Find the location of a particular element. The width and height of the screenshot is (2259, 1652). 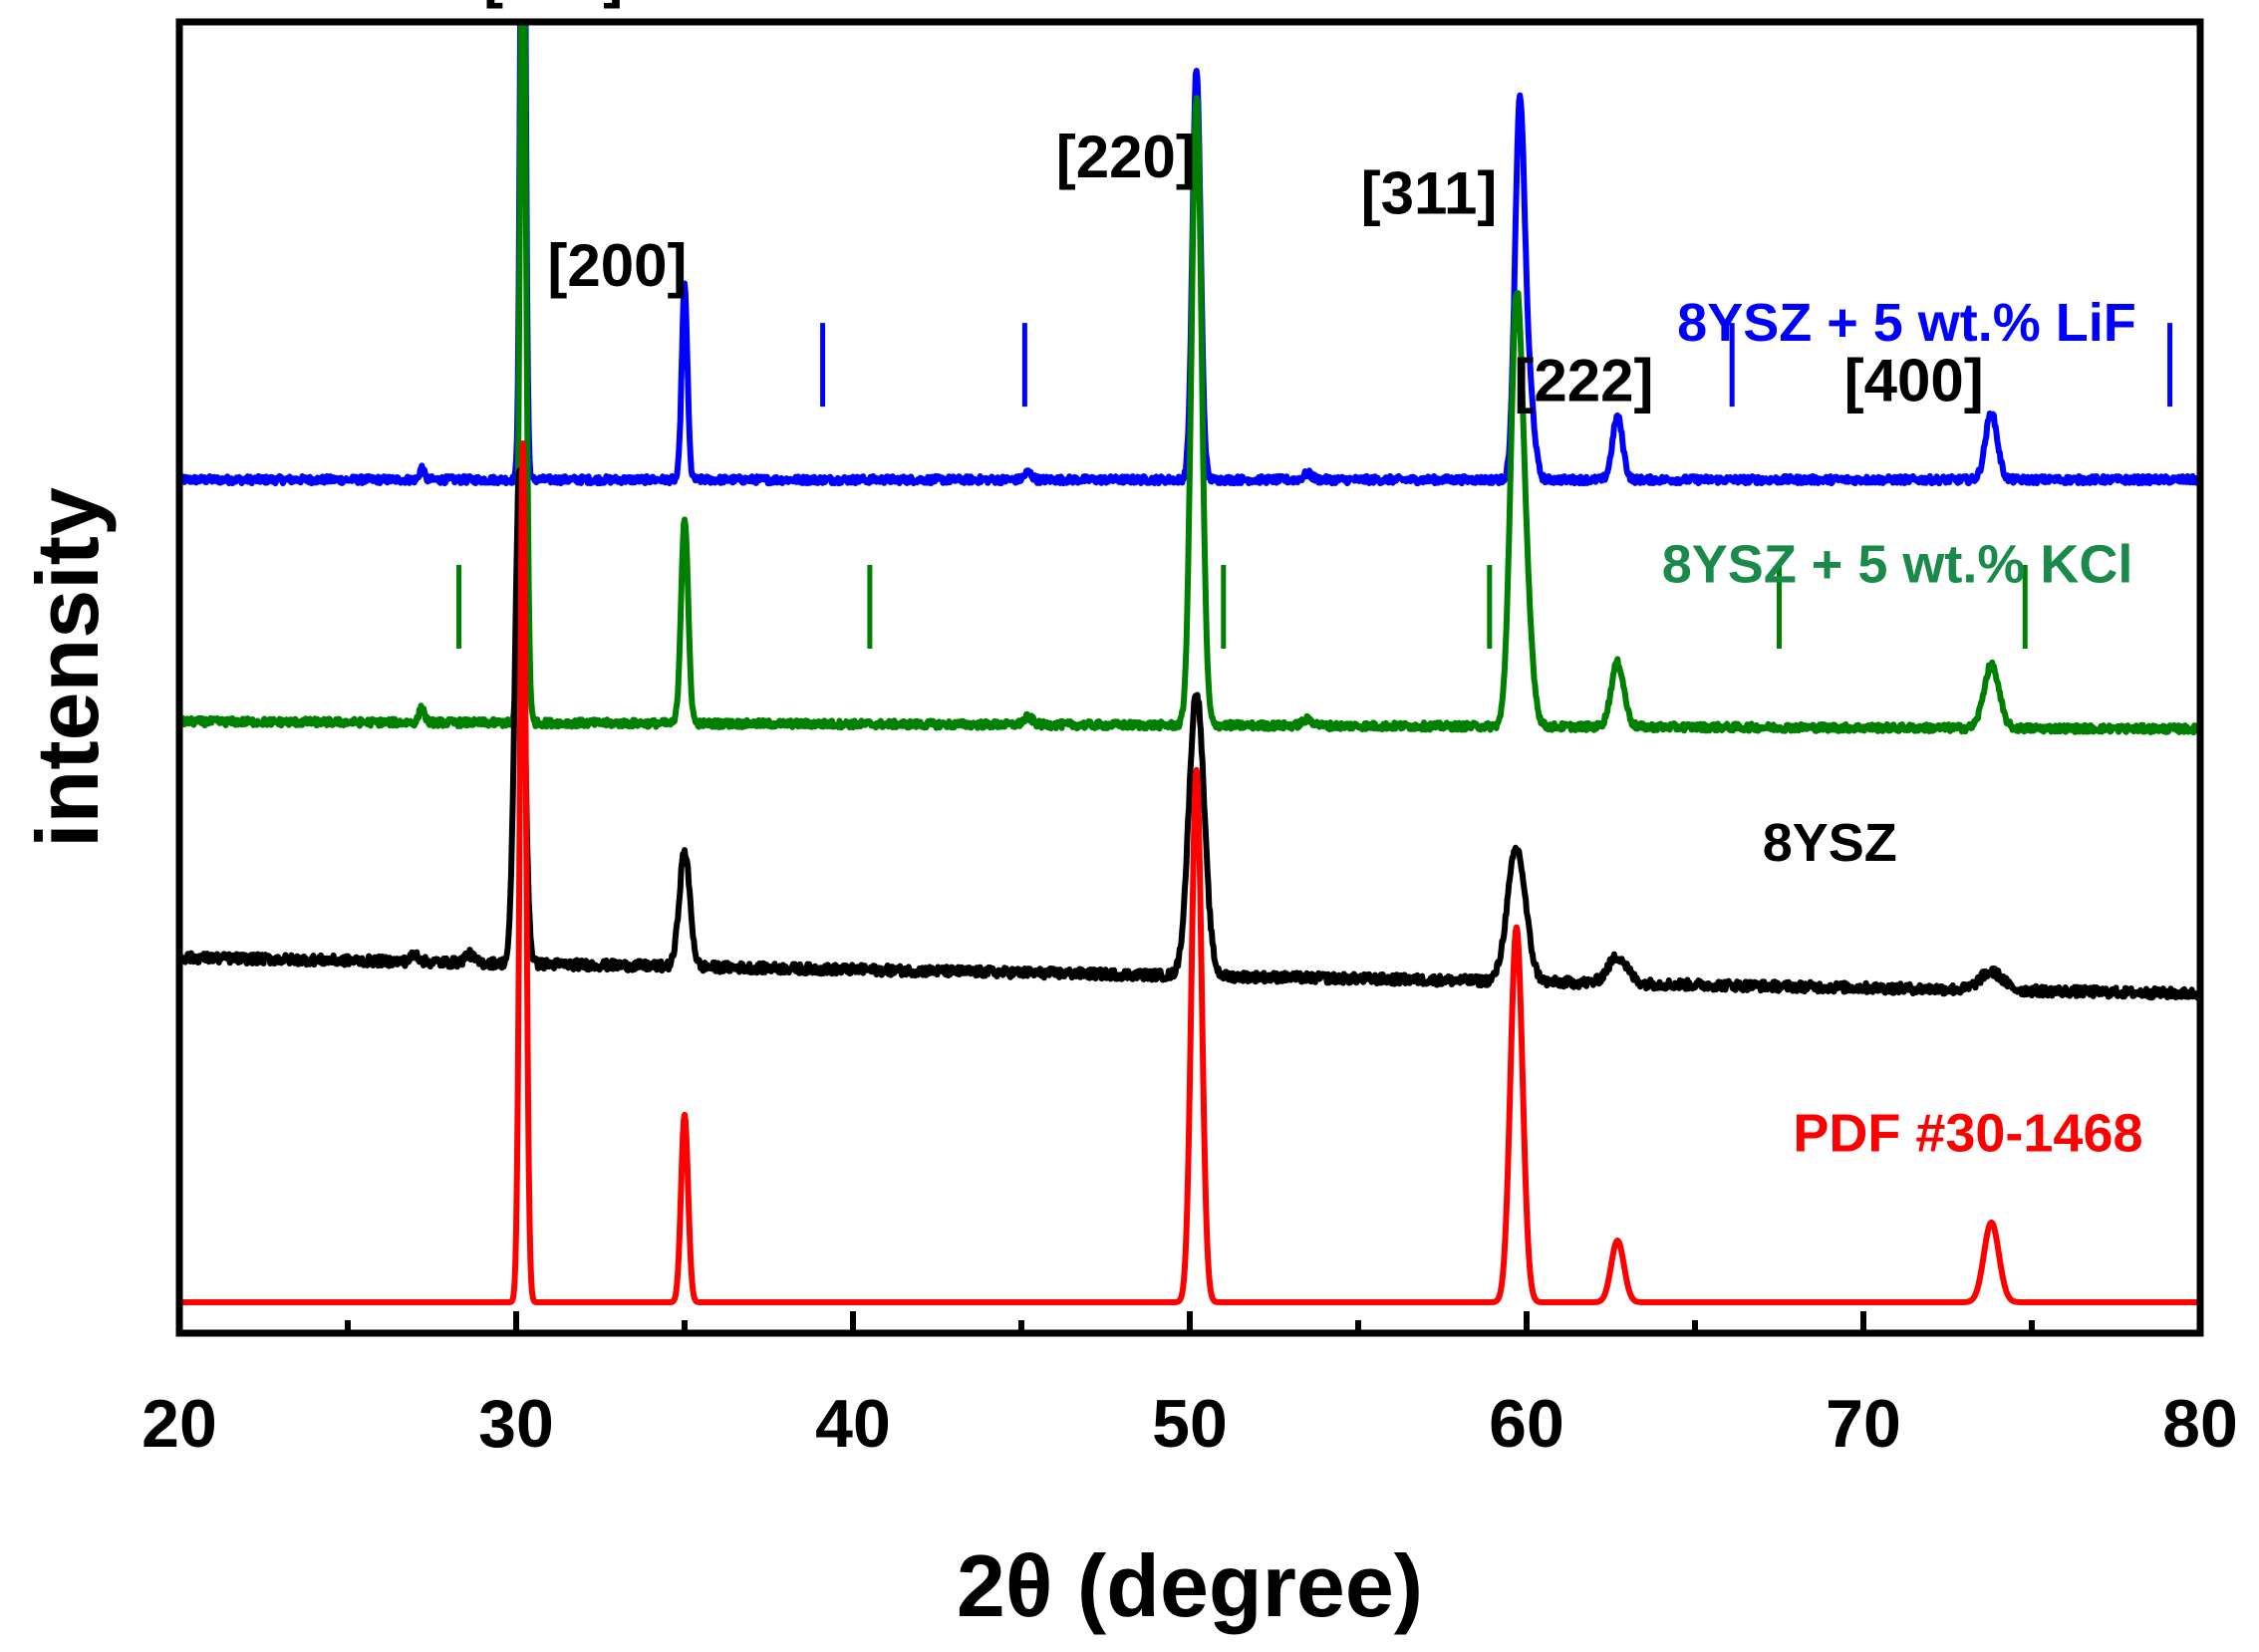

peak-label: [100] is located at coordinates (553, 4).